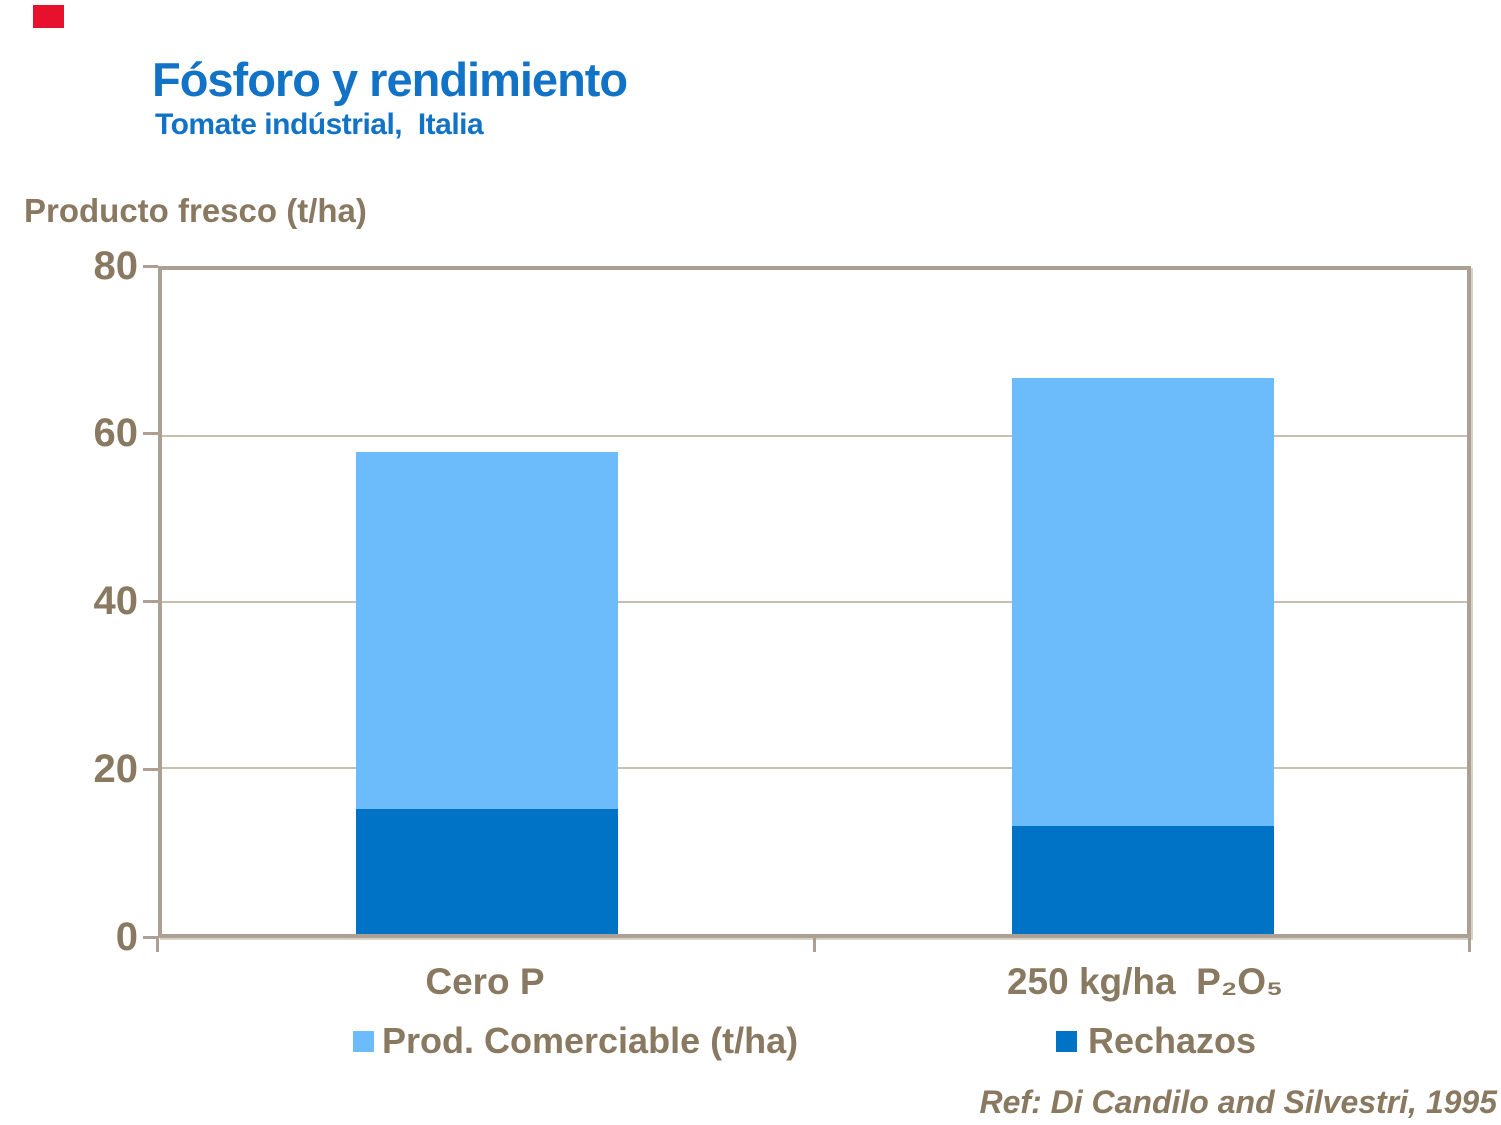  What do you see at coordinates (195, 210) in the screenshot?
I see `y-axis-title: Producto fresco (t/ha)` at bounding box center [195, 210].